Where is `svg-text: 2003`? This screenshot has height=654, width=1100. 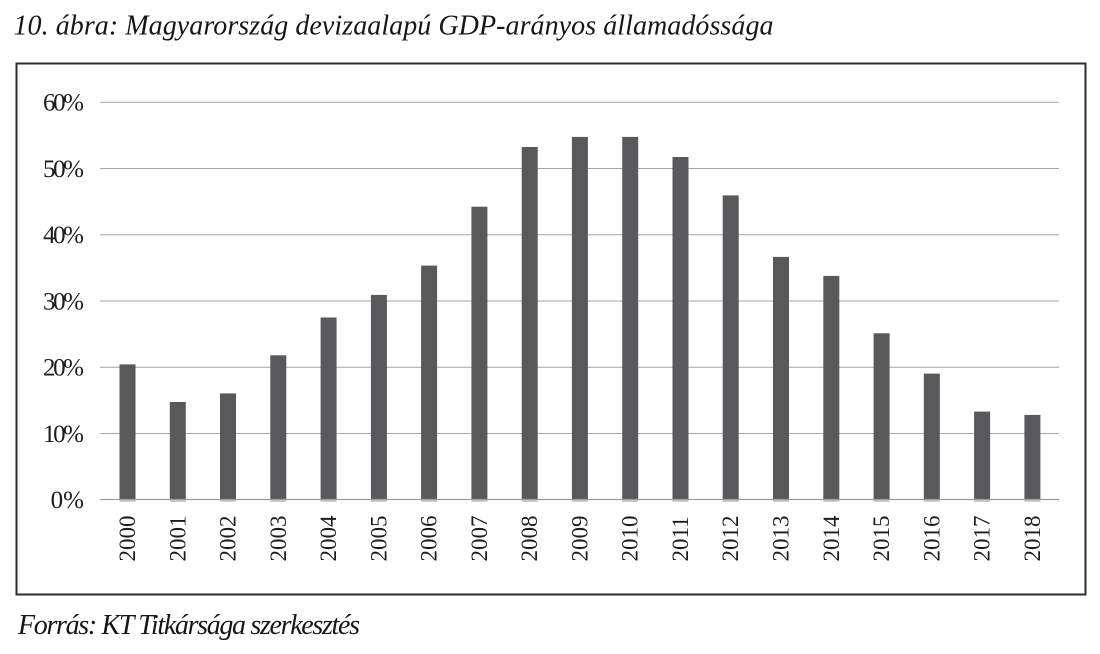 svg-text: 2003 is located at coordinates (278, 539).